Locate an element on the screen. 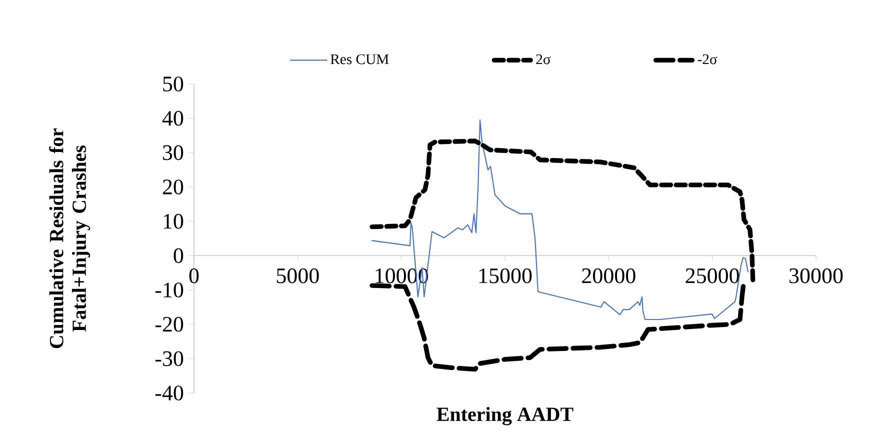  y-tick-label: -10 is located at coordinates (169, 290).